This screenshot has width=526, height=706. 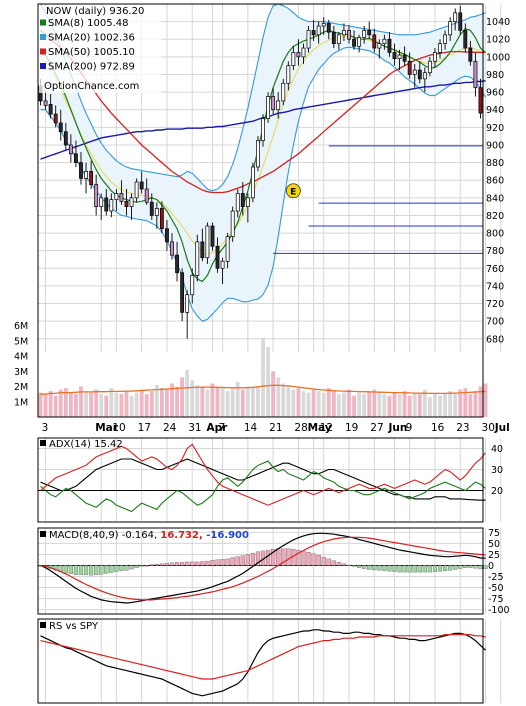 I want to click on legend-entry: SMA(8) 1005.48, so click(x=88, y=23).